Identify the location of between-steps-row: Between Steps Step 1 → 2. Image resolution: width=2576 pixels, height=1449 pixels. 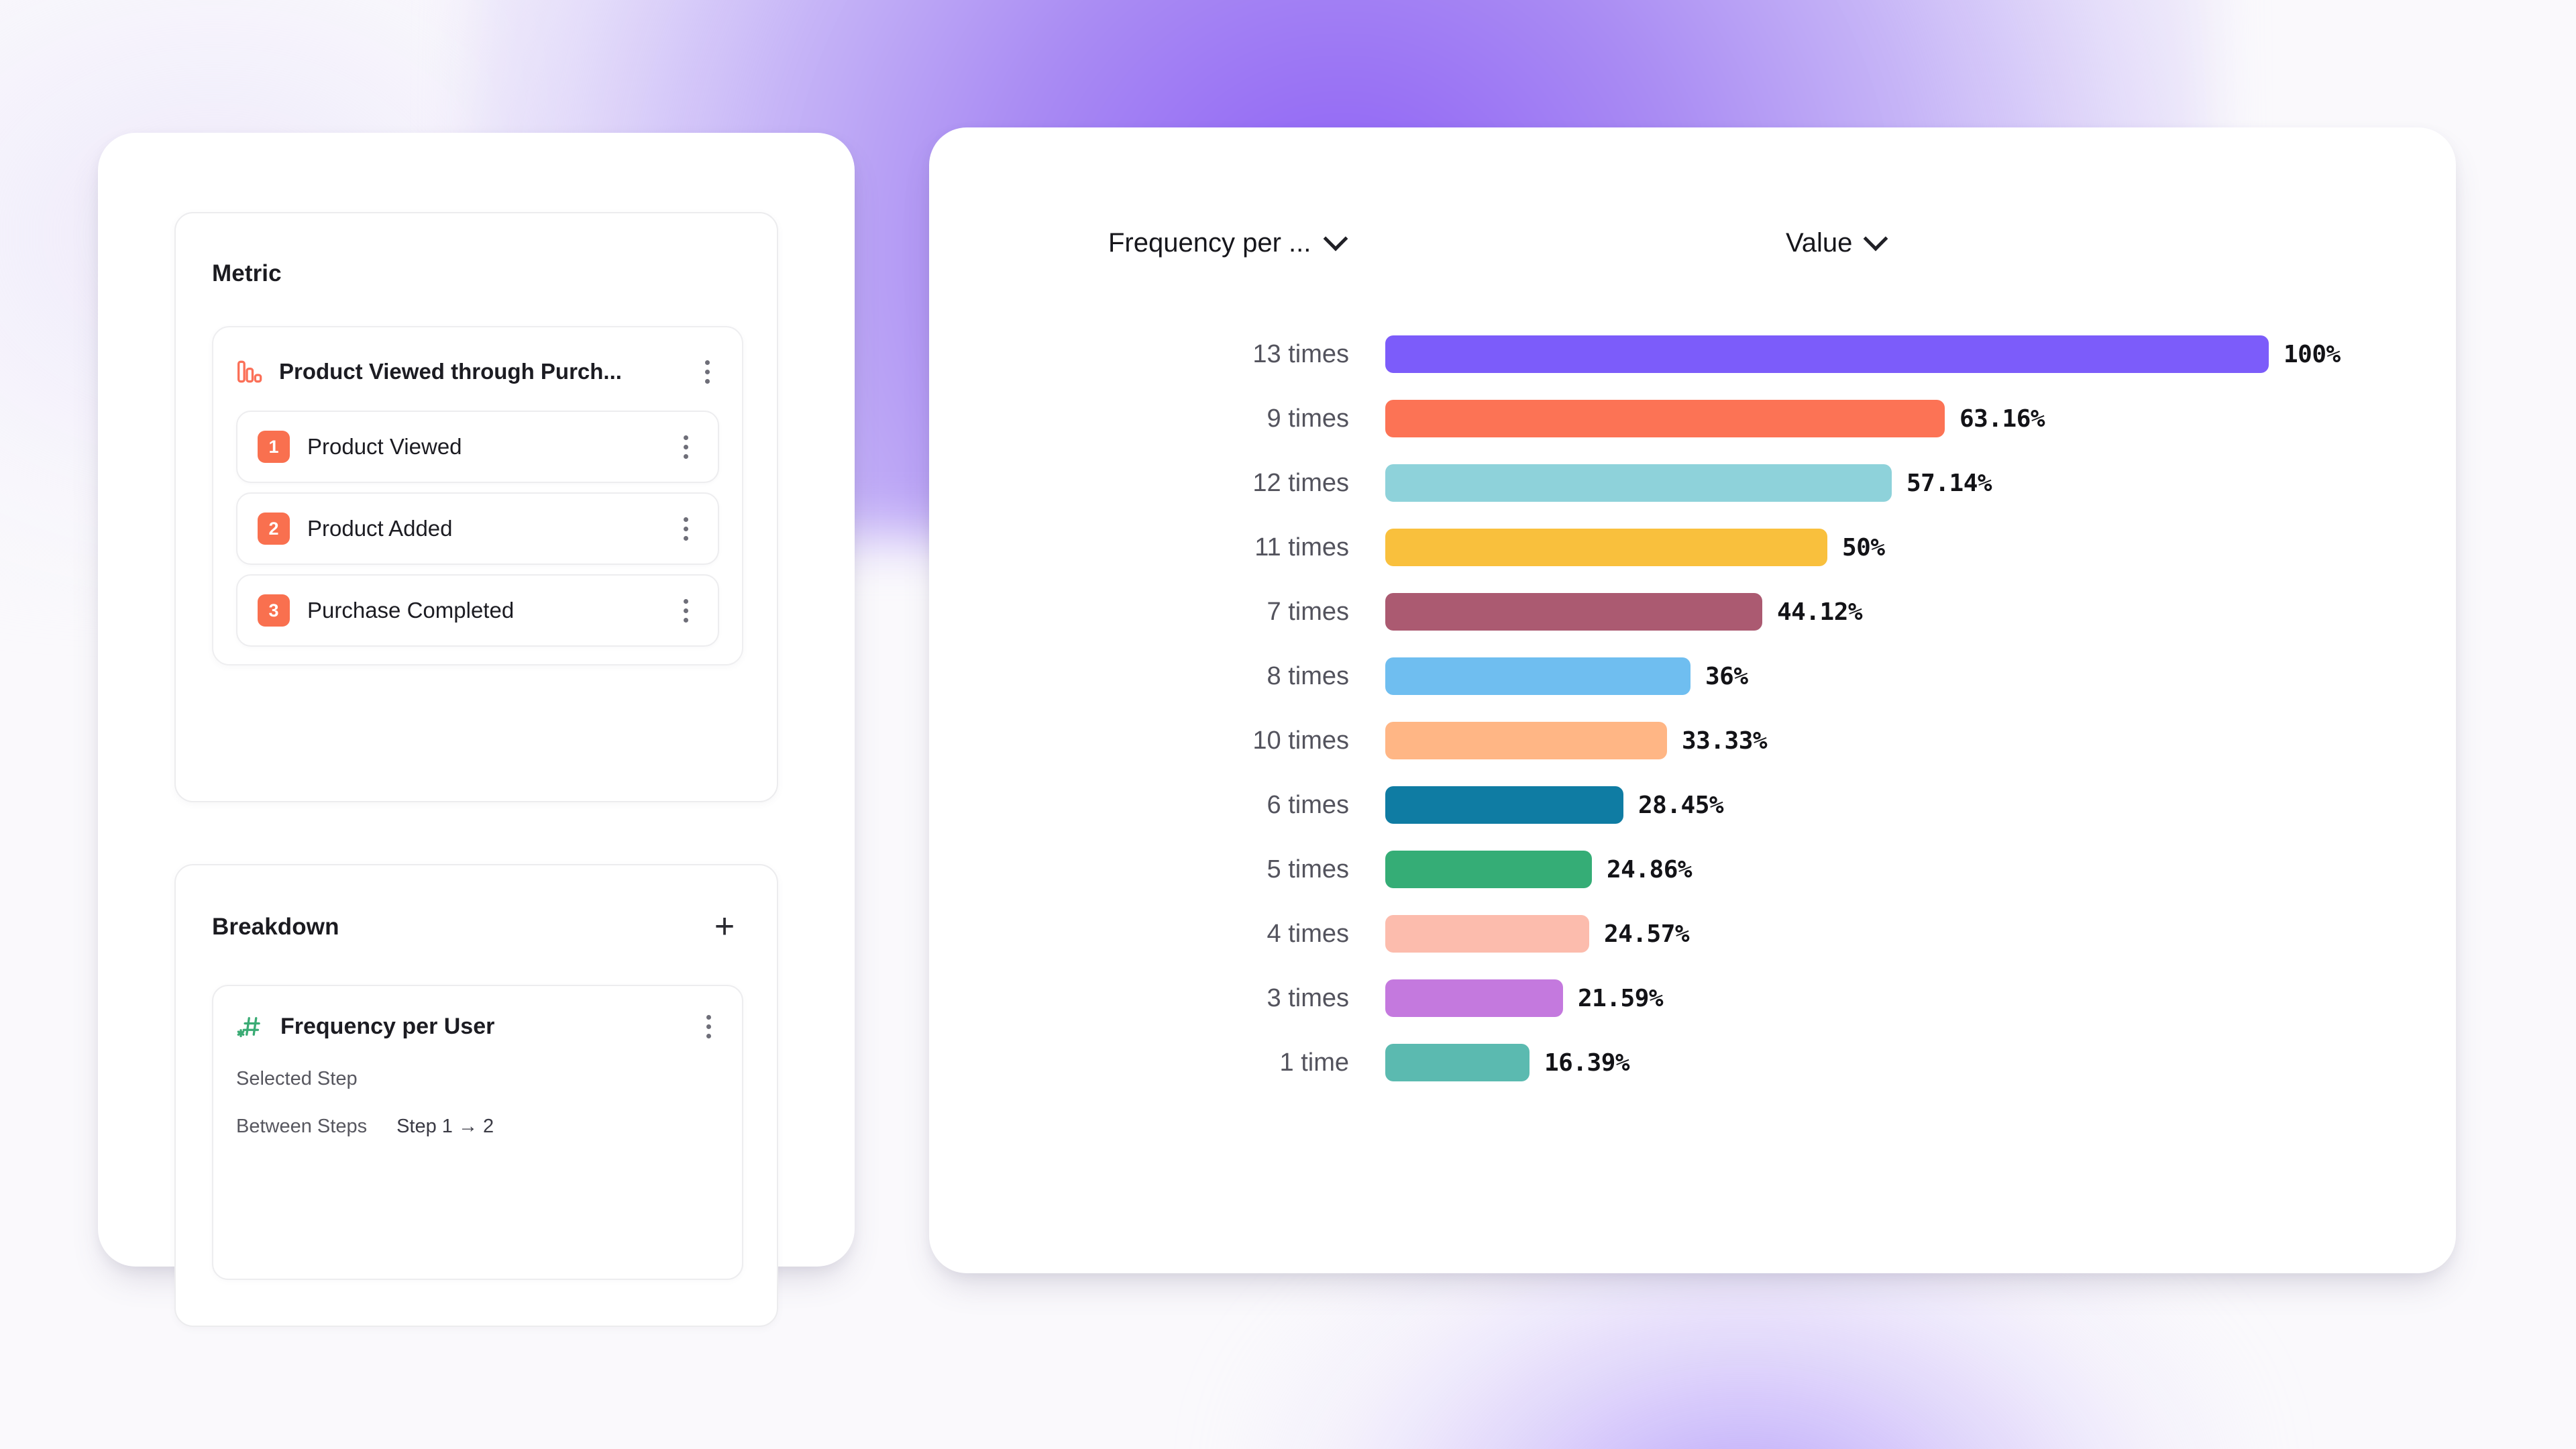
(477, 1127).